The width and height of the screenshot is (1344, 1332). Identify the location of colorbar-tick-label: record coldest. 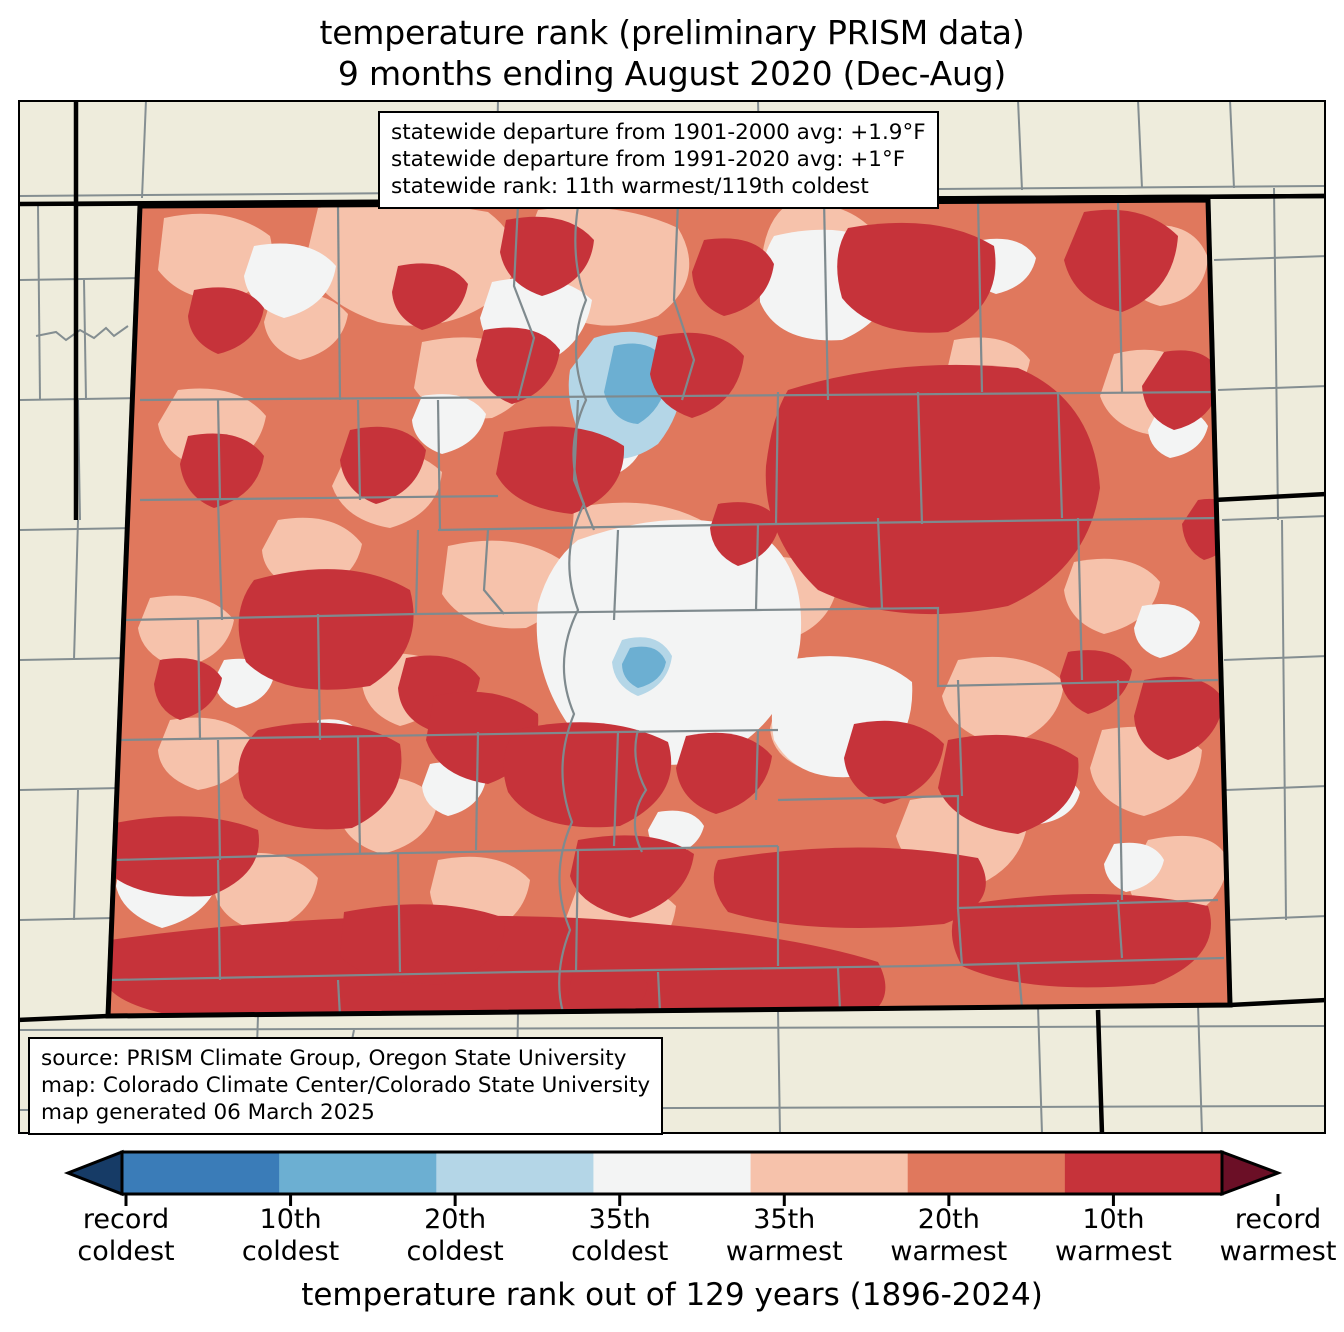
(125, 1236).